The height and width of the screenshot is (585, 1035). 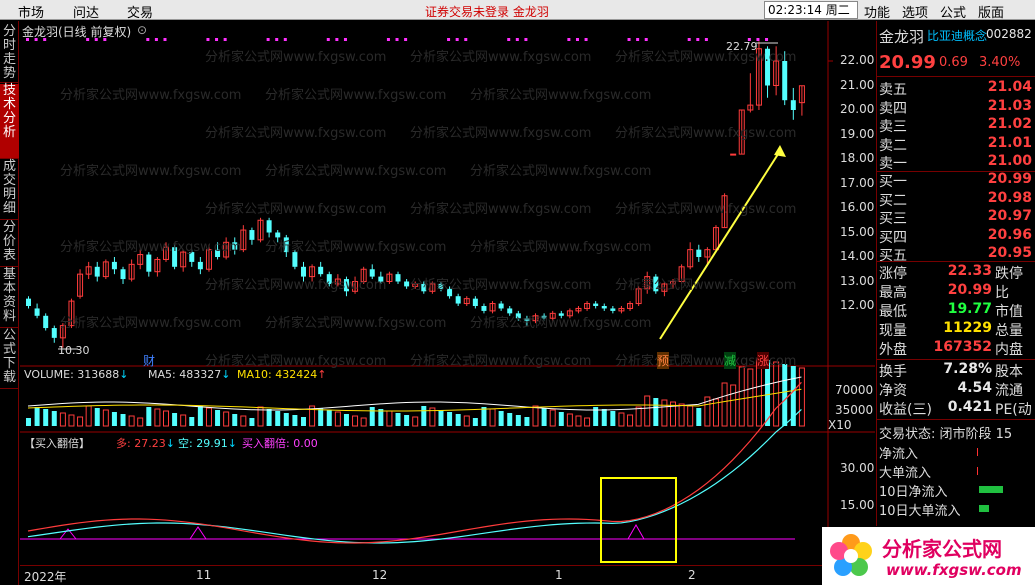 I want to click on logo-title: 分析家公式网, so click(x=942, y=549).